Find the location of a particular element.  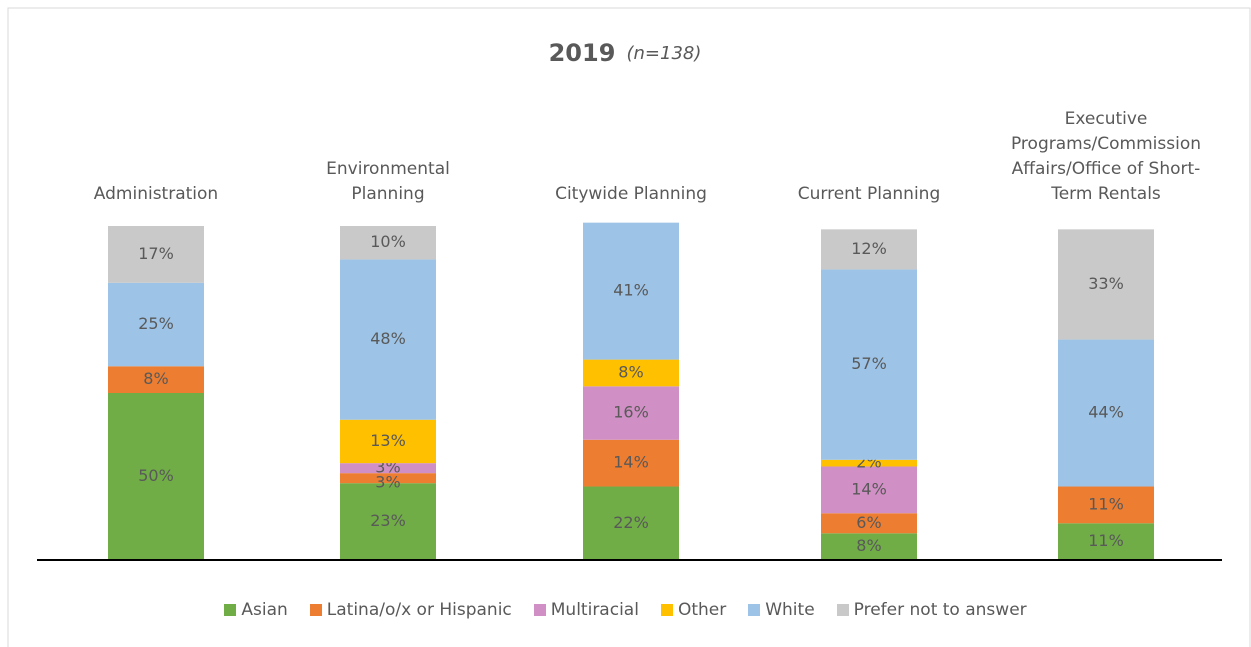

data-label: 6% is located at coordinates (868, 522).